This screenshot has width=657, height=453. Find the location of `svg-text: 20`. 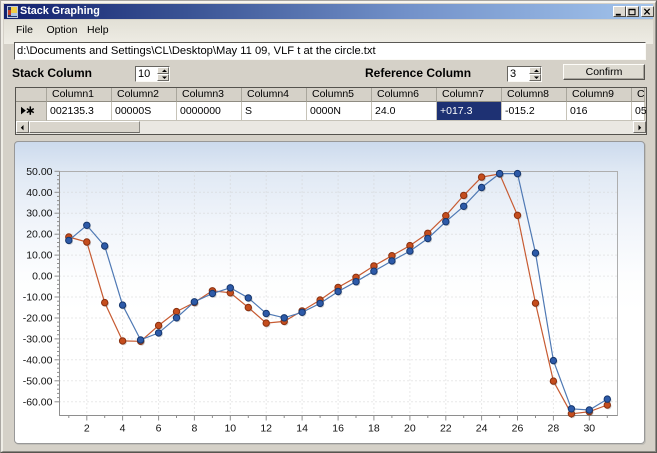

svg-text: 20 is located at coordinates (410, 429).